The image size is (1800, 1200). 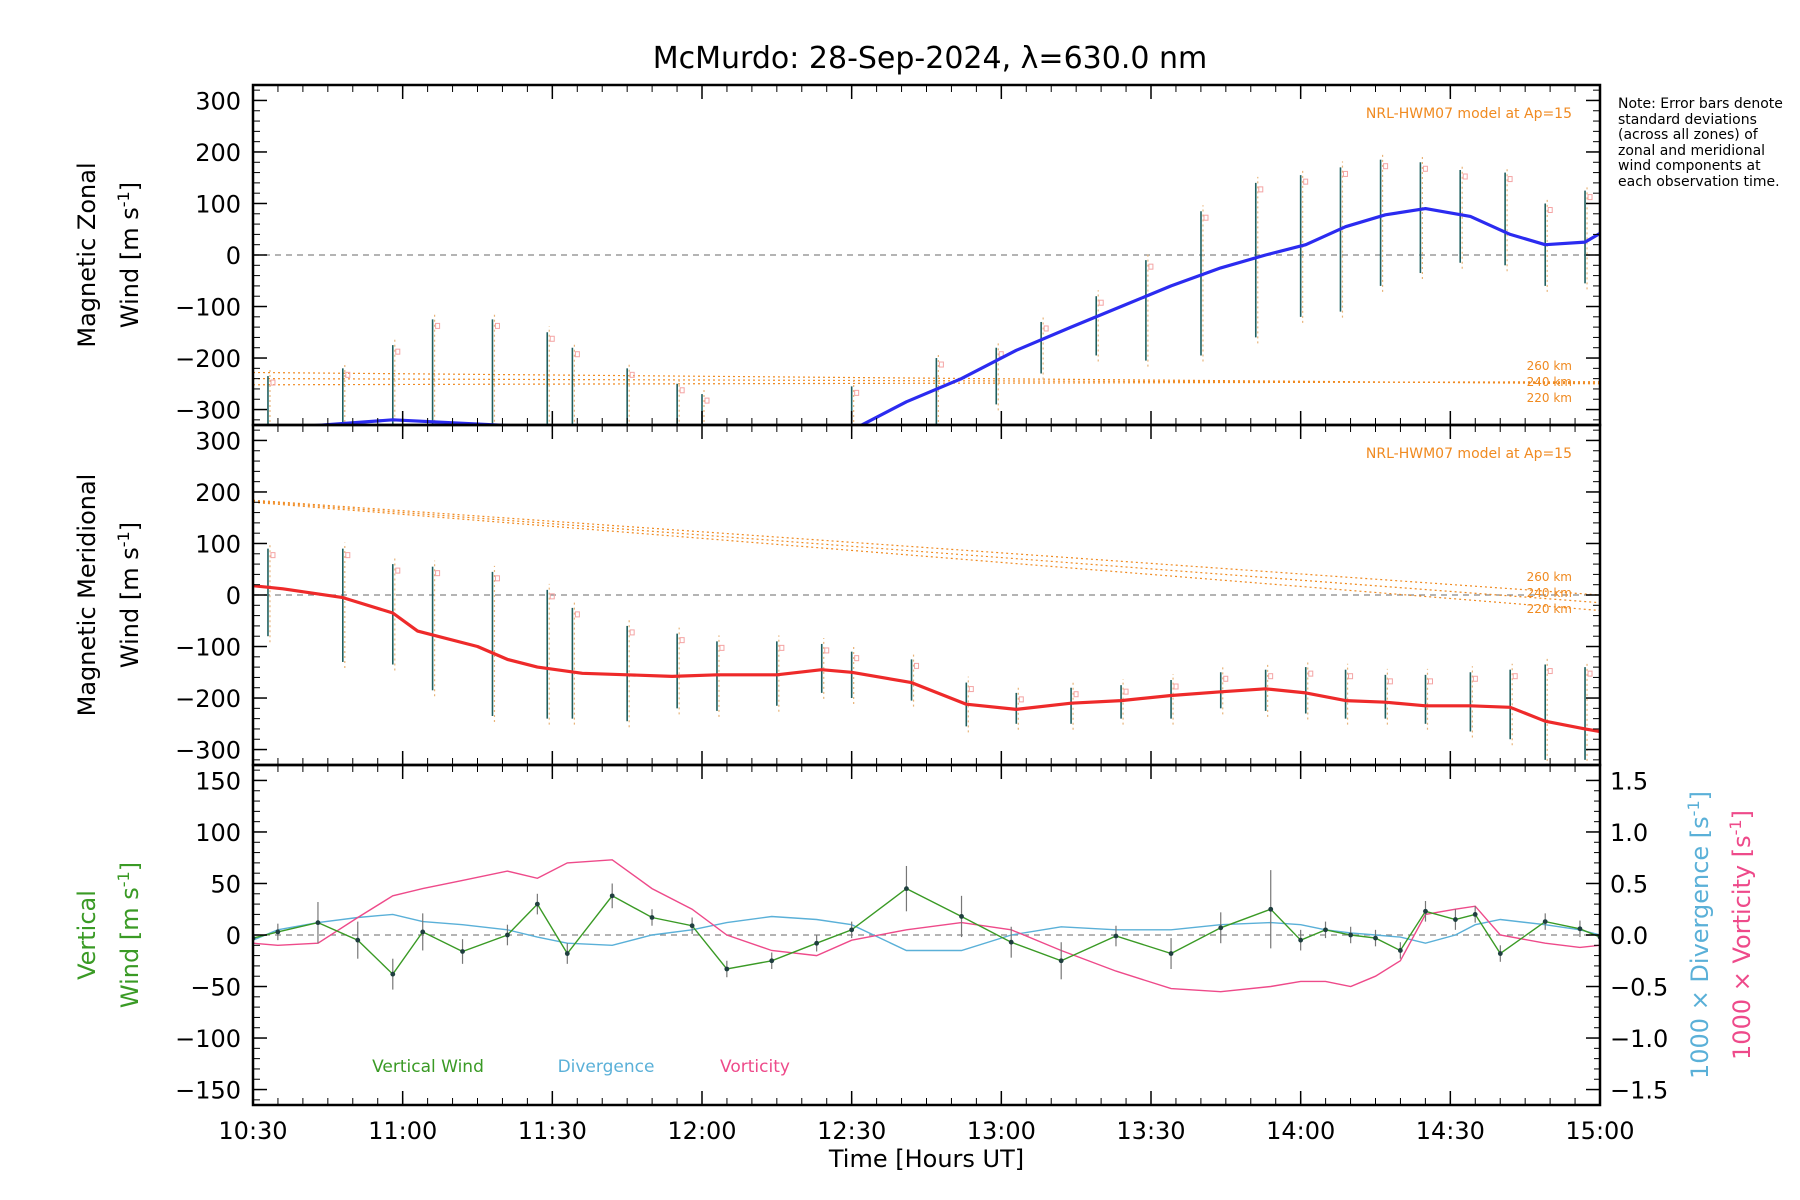 What do you see at coordinates (1629, 936) in the screenshot?
I see `y2-tick-label: 0.0` at bounding box center [1629, 936].